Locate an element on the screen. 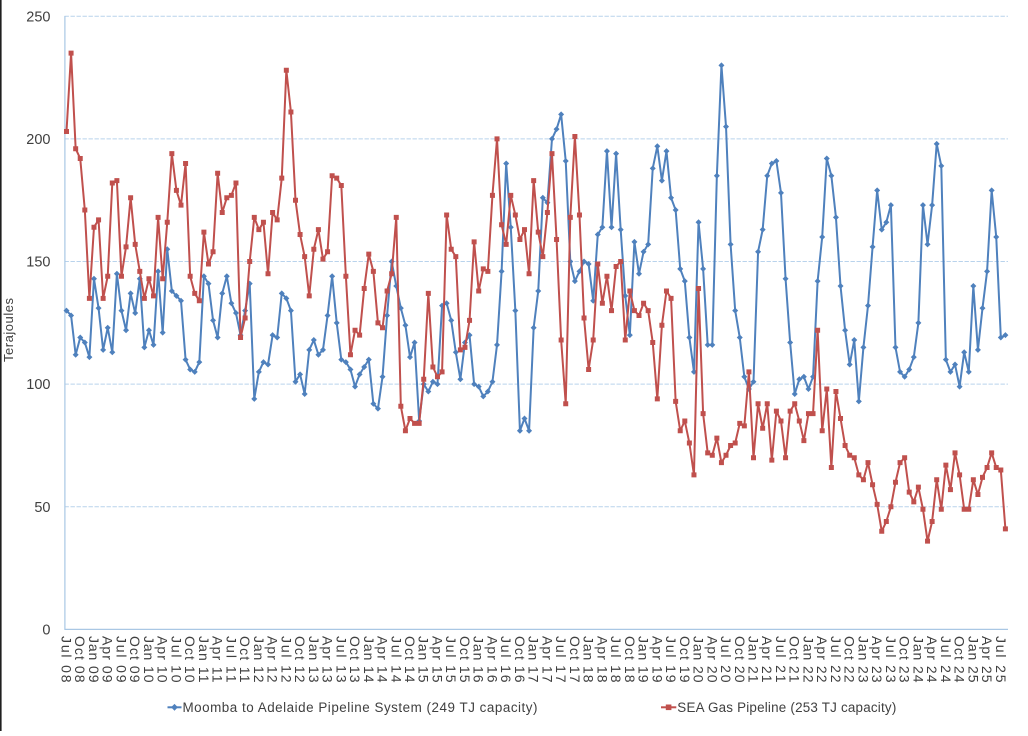 This screenshot has width=1028, height=736. svg-text: Jan 15 is located at coordinates (424, 659).